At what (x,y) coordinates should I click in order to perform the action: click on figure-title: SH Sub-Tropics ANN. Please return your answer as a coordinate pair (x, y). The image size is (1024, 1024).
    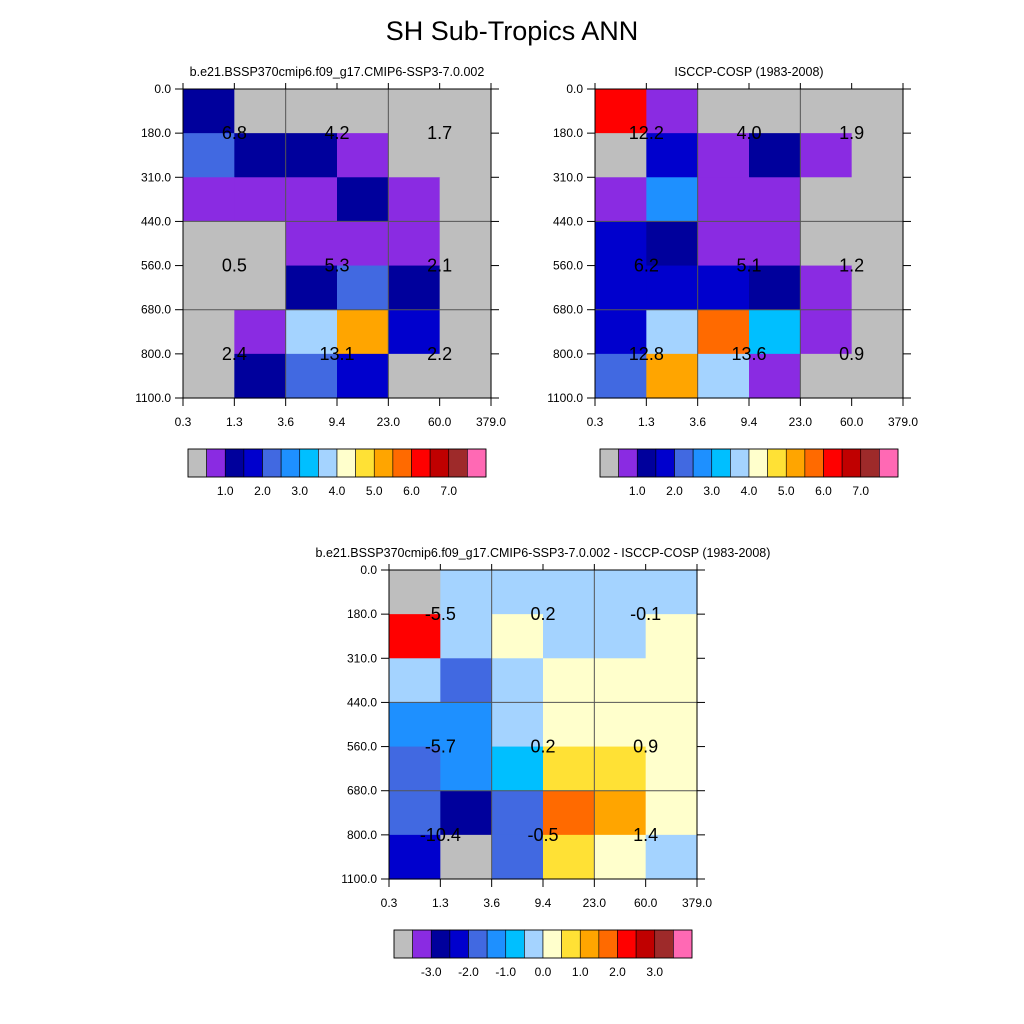
    Looking at the image, I should click on (512, 31).